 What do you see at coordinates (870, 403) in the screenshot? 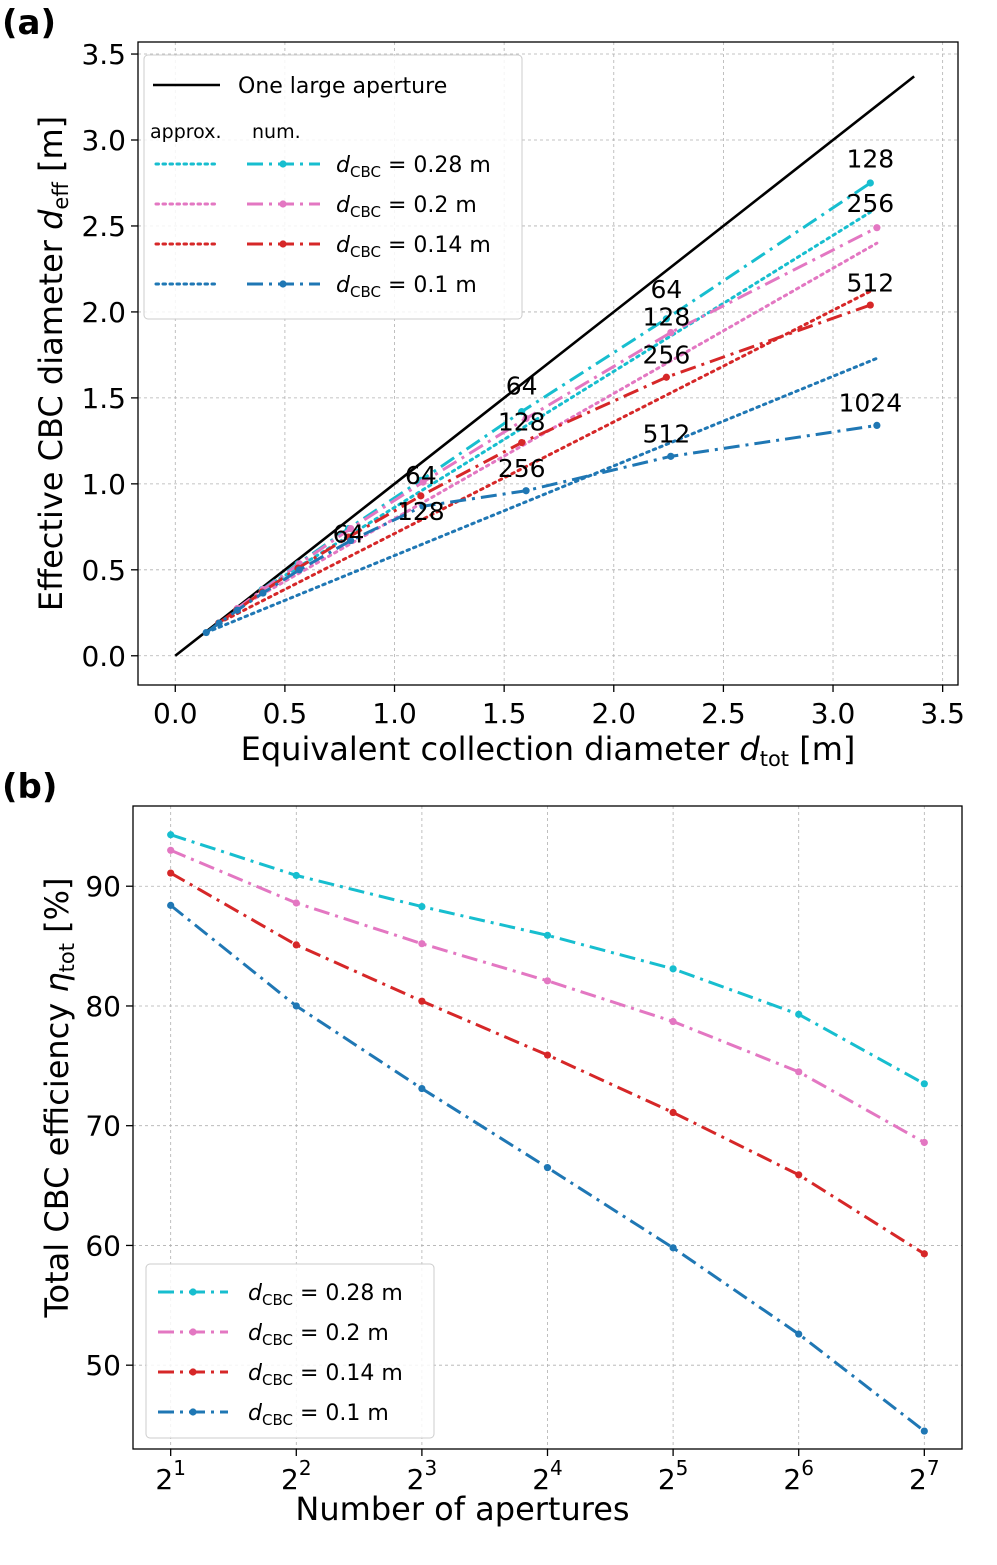
I see `aperture-count-label: 1024` at bounding box center [870, 403].